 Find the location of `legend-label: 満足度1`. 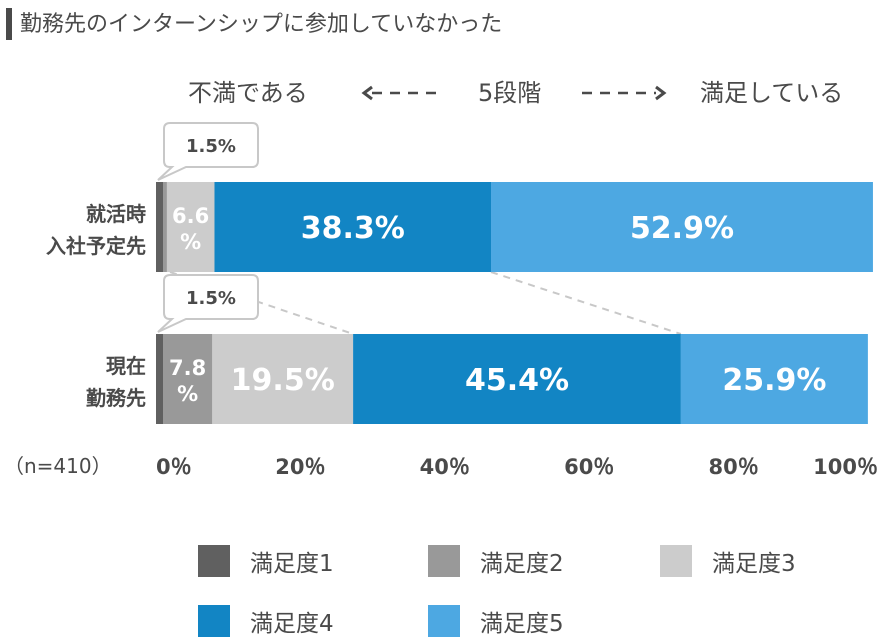

legend-label: 満足度1 is located at coordinates (292, 564).